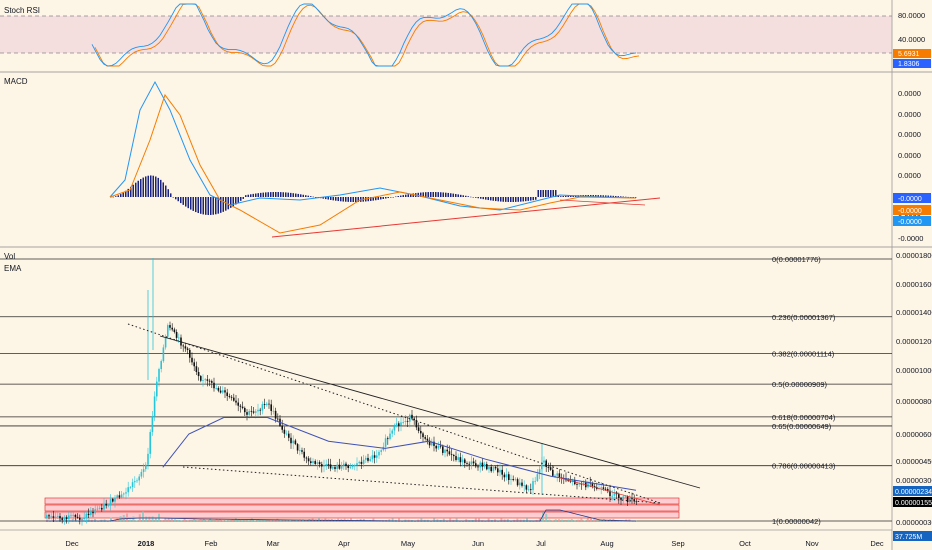 This screenshot has height=550, width=932. I want to click on time-axis-label: Apr, so click(344, 543).